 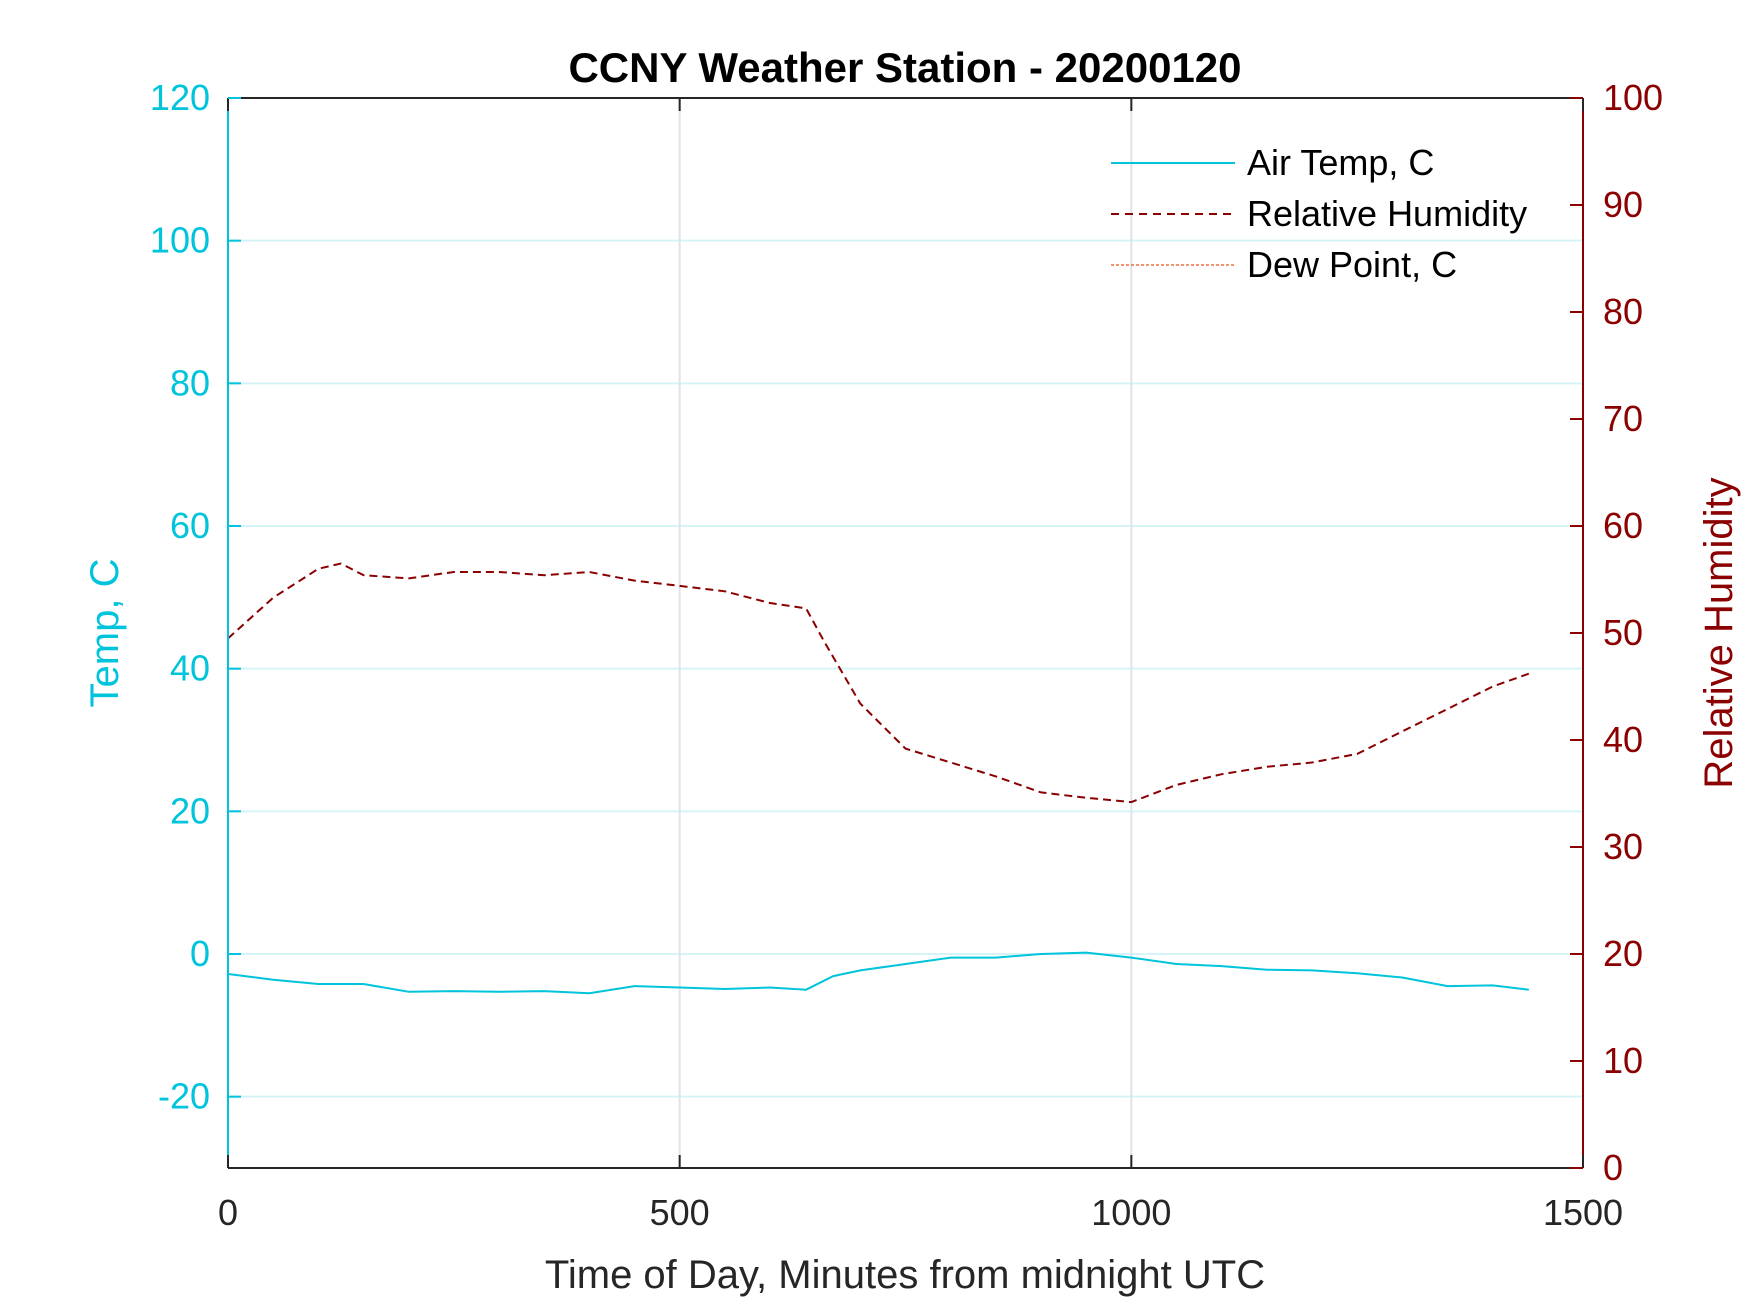 What do you see at coordinates (190, 382) in the screenshot?
I see `y-left-tick-label: 80` at bounding box center [190, 382].